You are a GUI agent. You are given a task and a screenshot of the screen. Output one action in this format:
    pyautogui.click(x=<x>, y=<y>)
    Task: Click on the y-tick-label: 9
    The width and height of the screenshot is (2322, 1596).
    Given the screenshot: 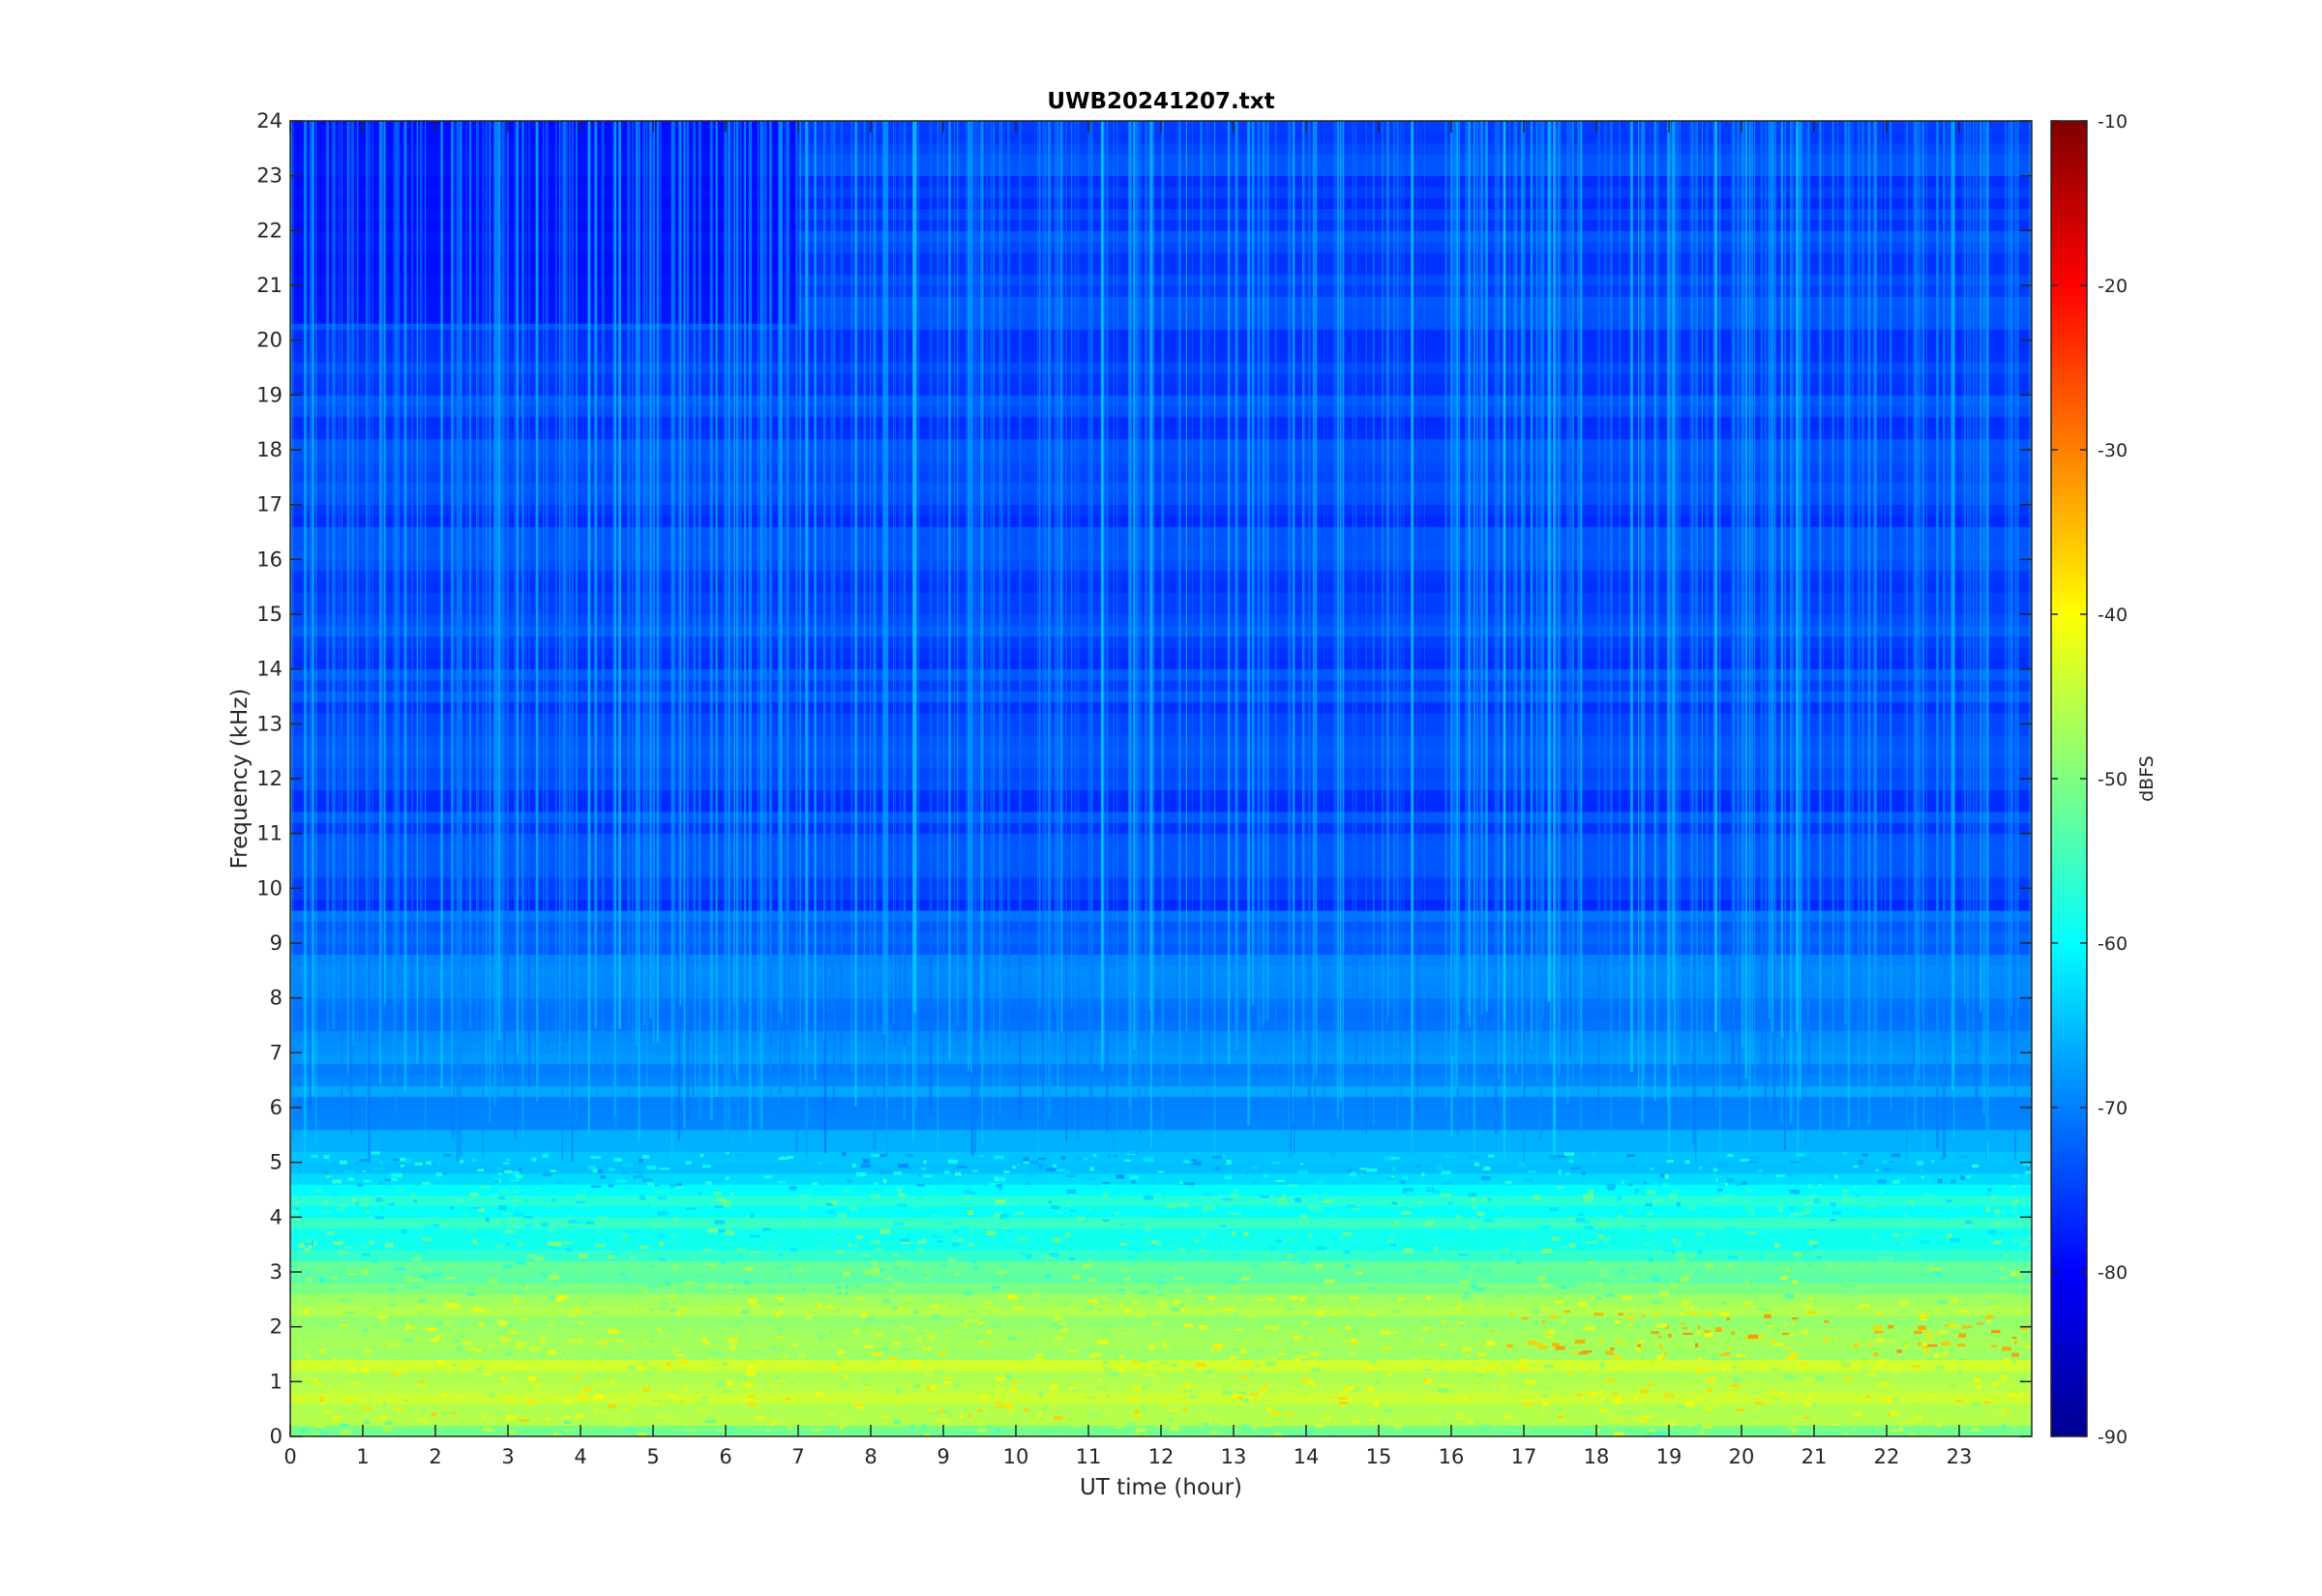 What is the action you would take?
    pyautogui.click(x=276, y=943)
    